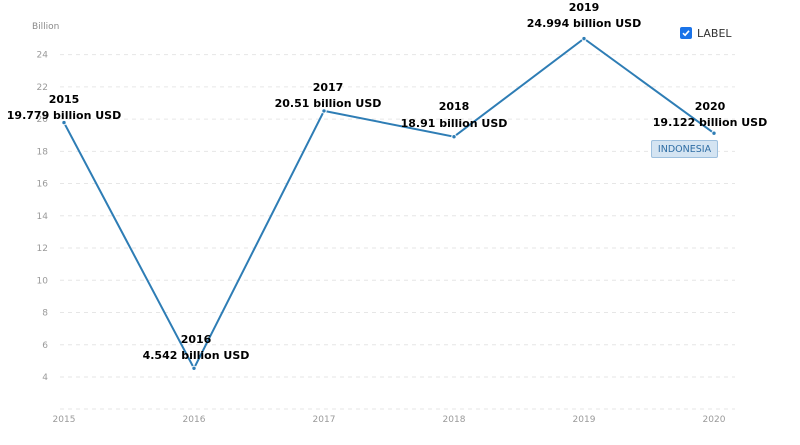 Image resolution: width=800 pixels, height=445 pixels. What do you see at coordinates (42, 88) in the screenshot?
I see `y-tick-label: 22` at bounding box center [42, 88].